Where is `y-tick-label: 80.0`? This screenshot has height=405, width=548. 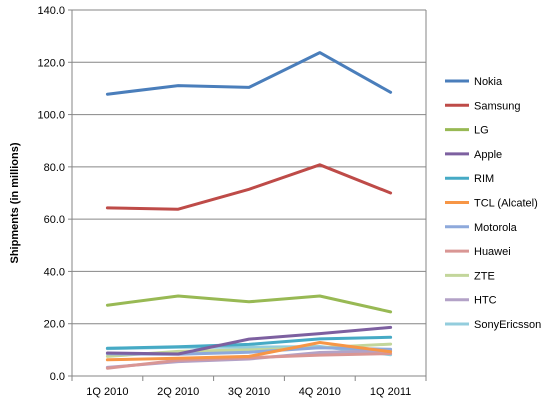
y-tick-label: 80.0 is located at coordinates (54, 168).